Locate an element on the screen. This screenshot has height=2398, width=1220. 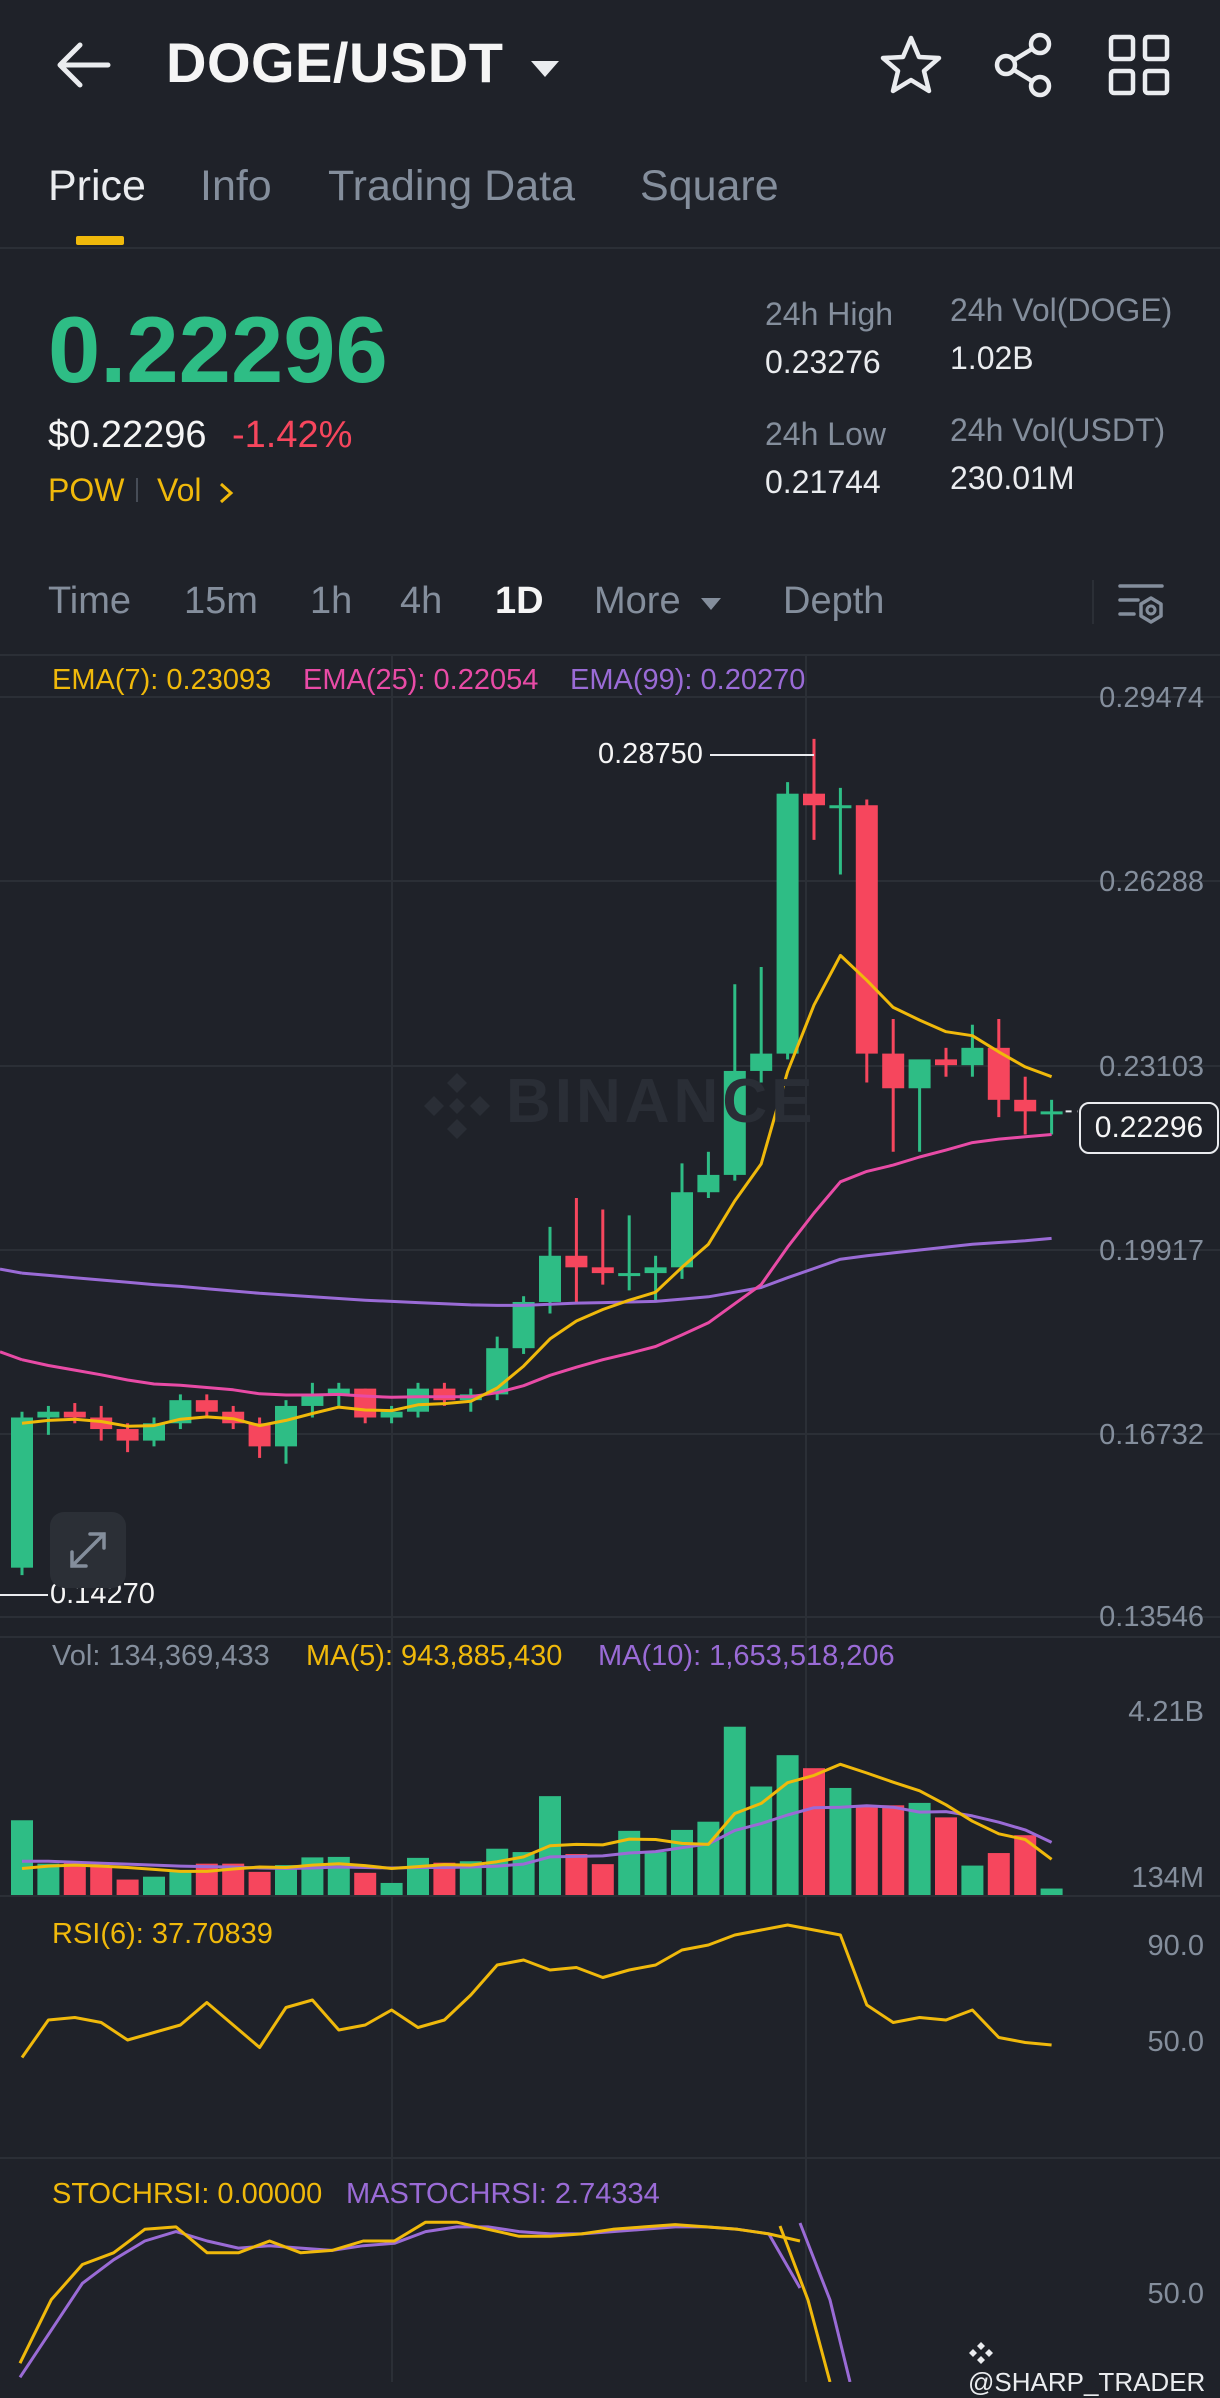
axis-label: 0.13546 is located at coordinates (1151, 1617).